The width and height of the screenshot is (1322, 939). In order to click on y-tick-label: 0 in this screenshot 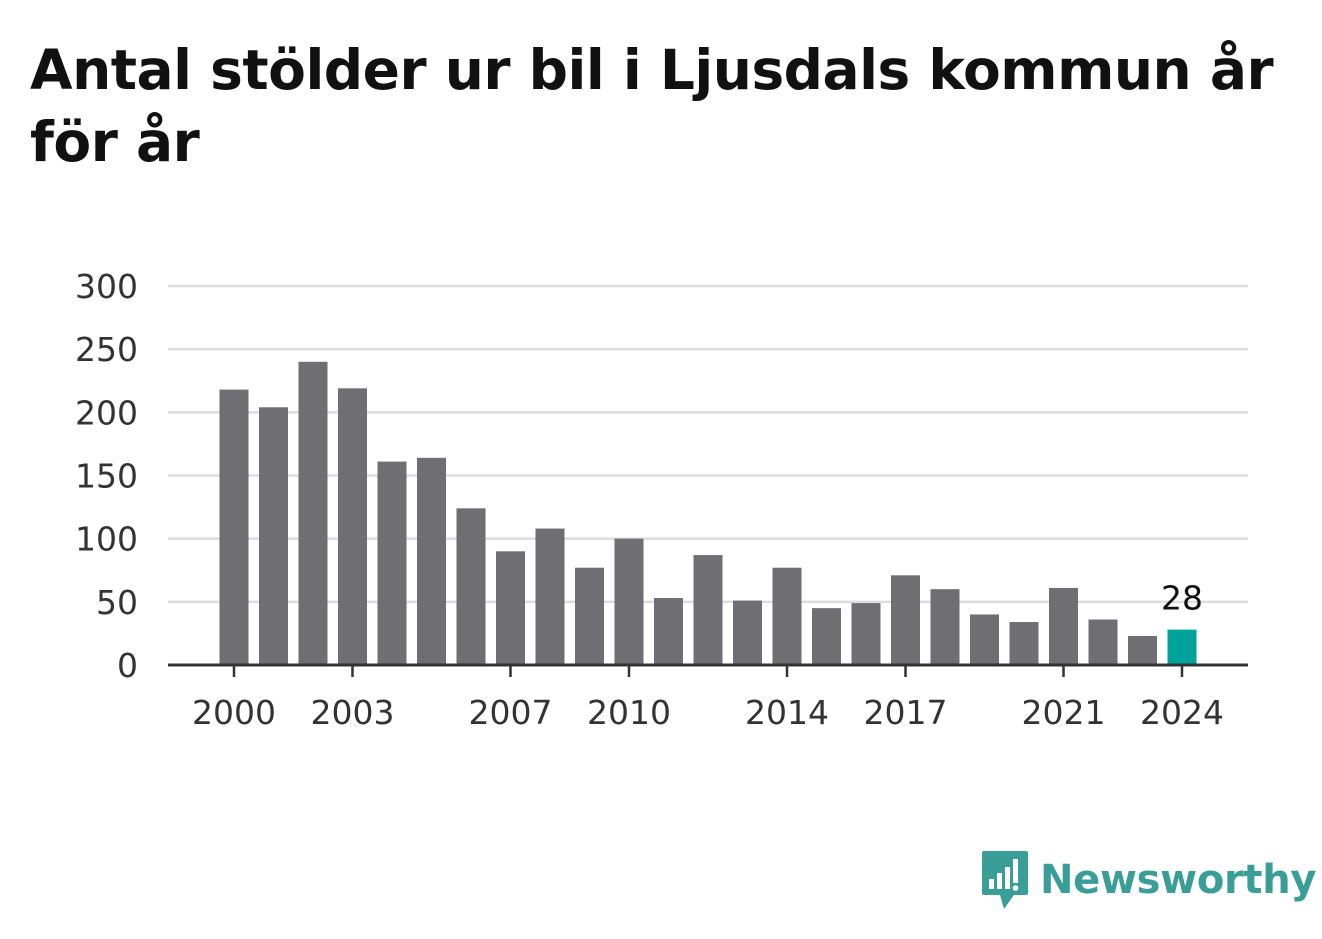, I will do `click(127, 665)`.